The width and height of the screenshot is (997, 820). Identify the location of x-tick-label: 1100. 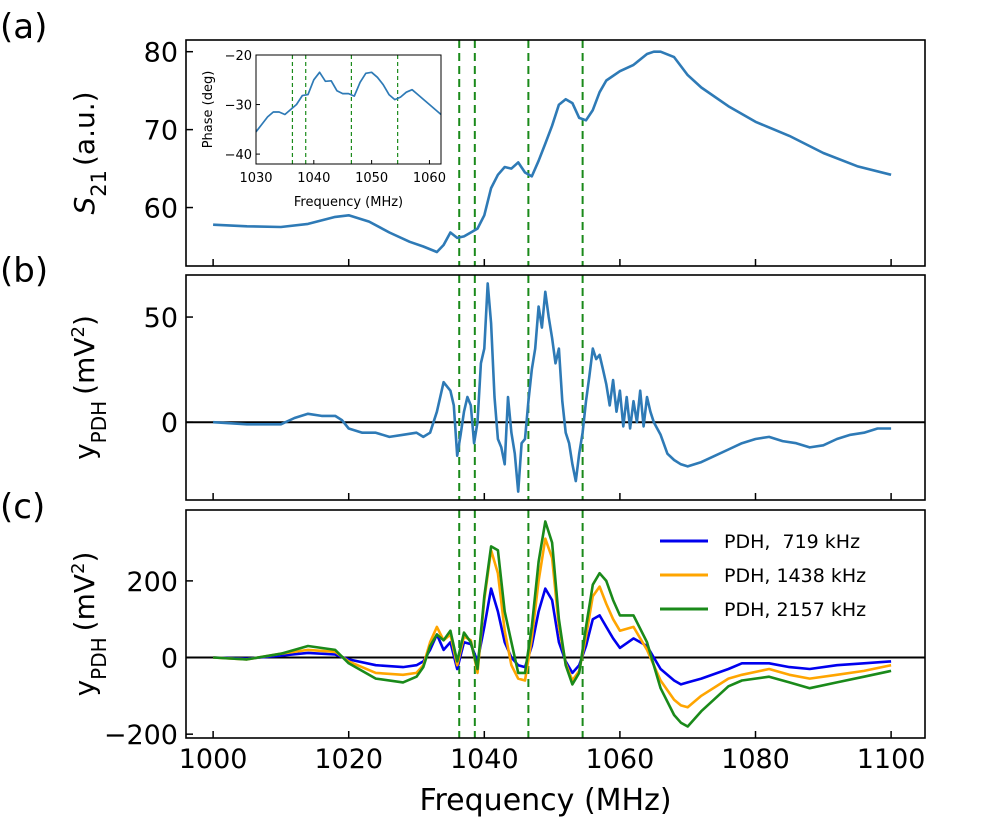
(891, 759).